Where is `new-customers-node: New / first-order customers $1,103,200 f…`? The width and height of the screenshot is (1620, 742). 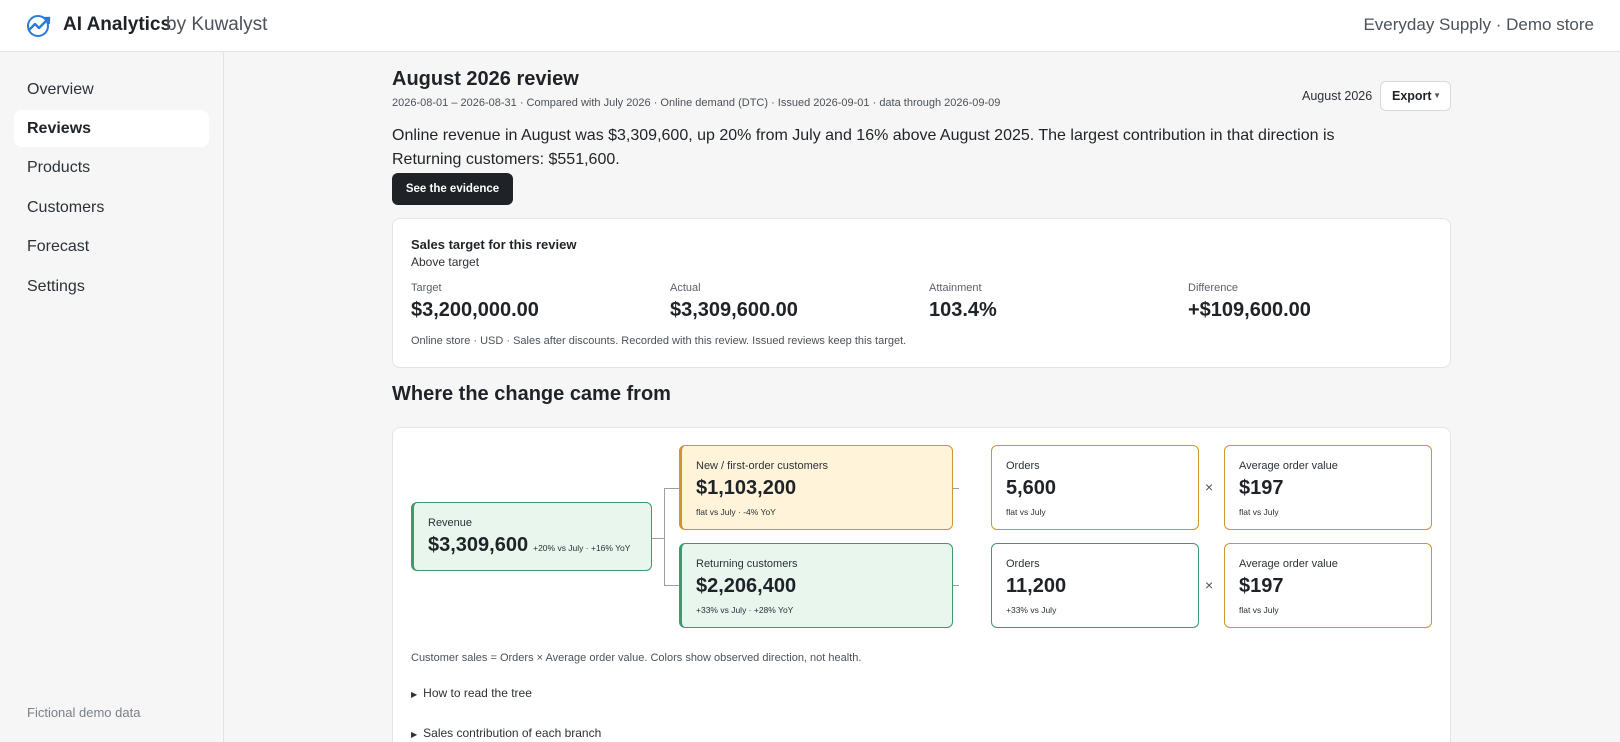
new-customers-node: New / first-order customers $1,103,200 f… is located at coordinates (816, 487).